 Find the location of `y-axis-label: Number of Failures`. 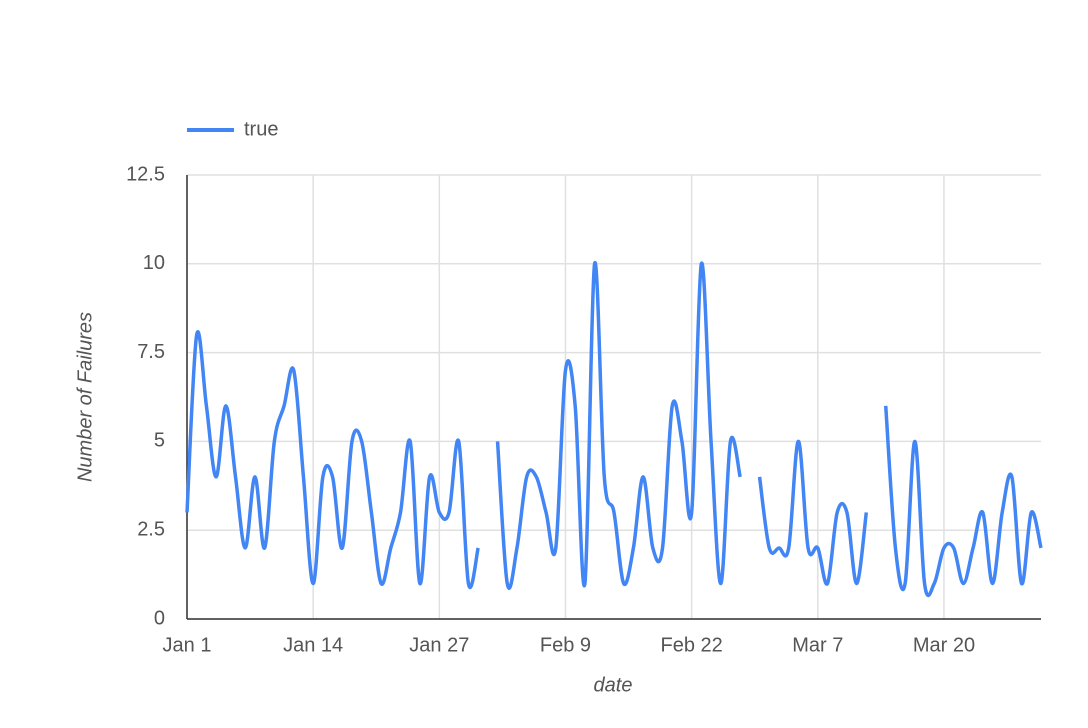

y-axis-label: Number of Failures is located at coordinates (85, 397).